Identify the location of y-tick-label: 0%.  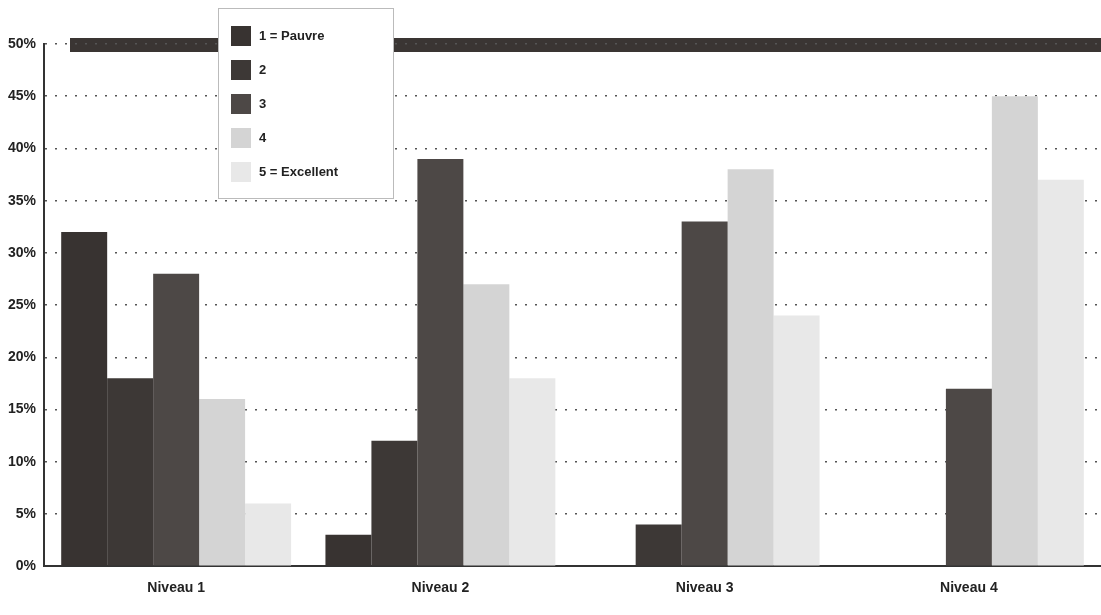
(26, 565).